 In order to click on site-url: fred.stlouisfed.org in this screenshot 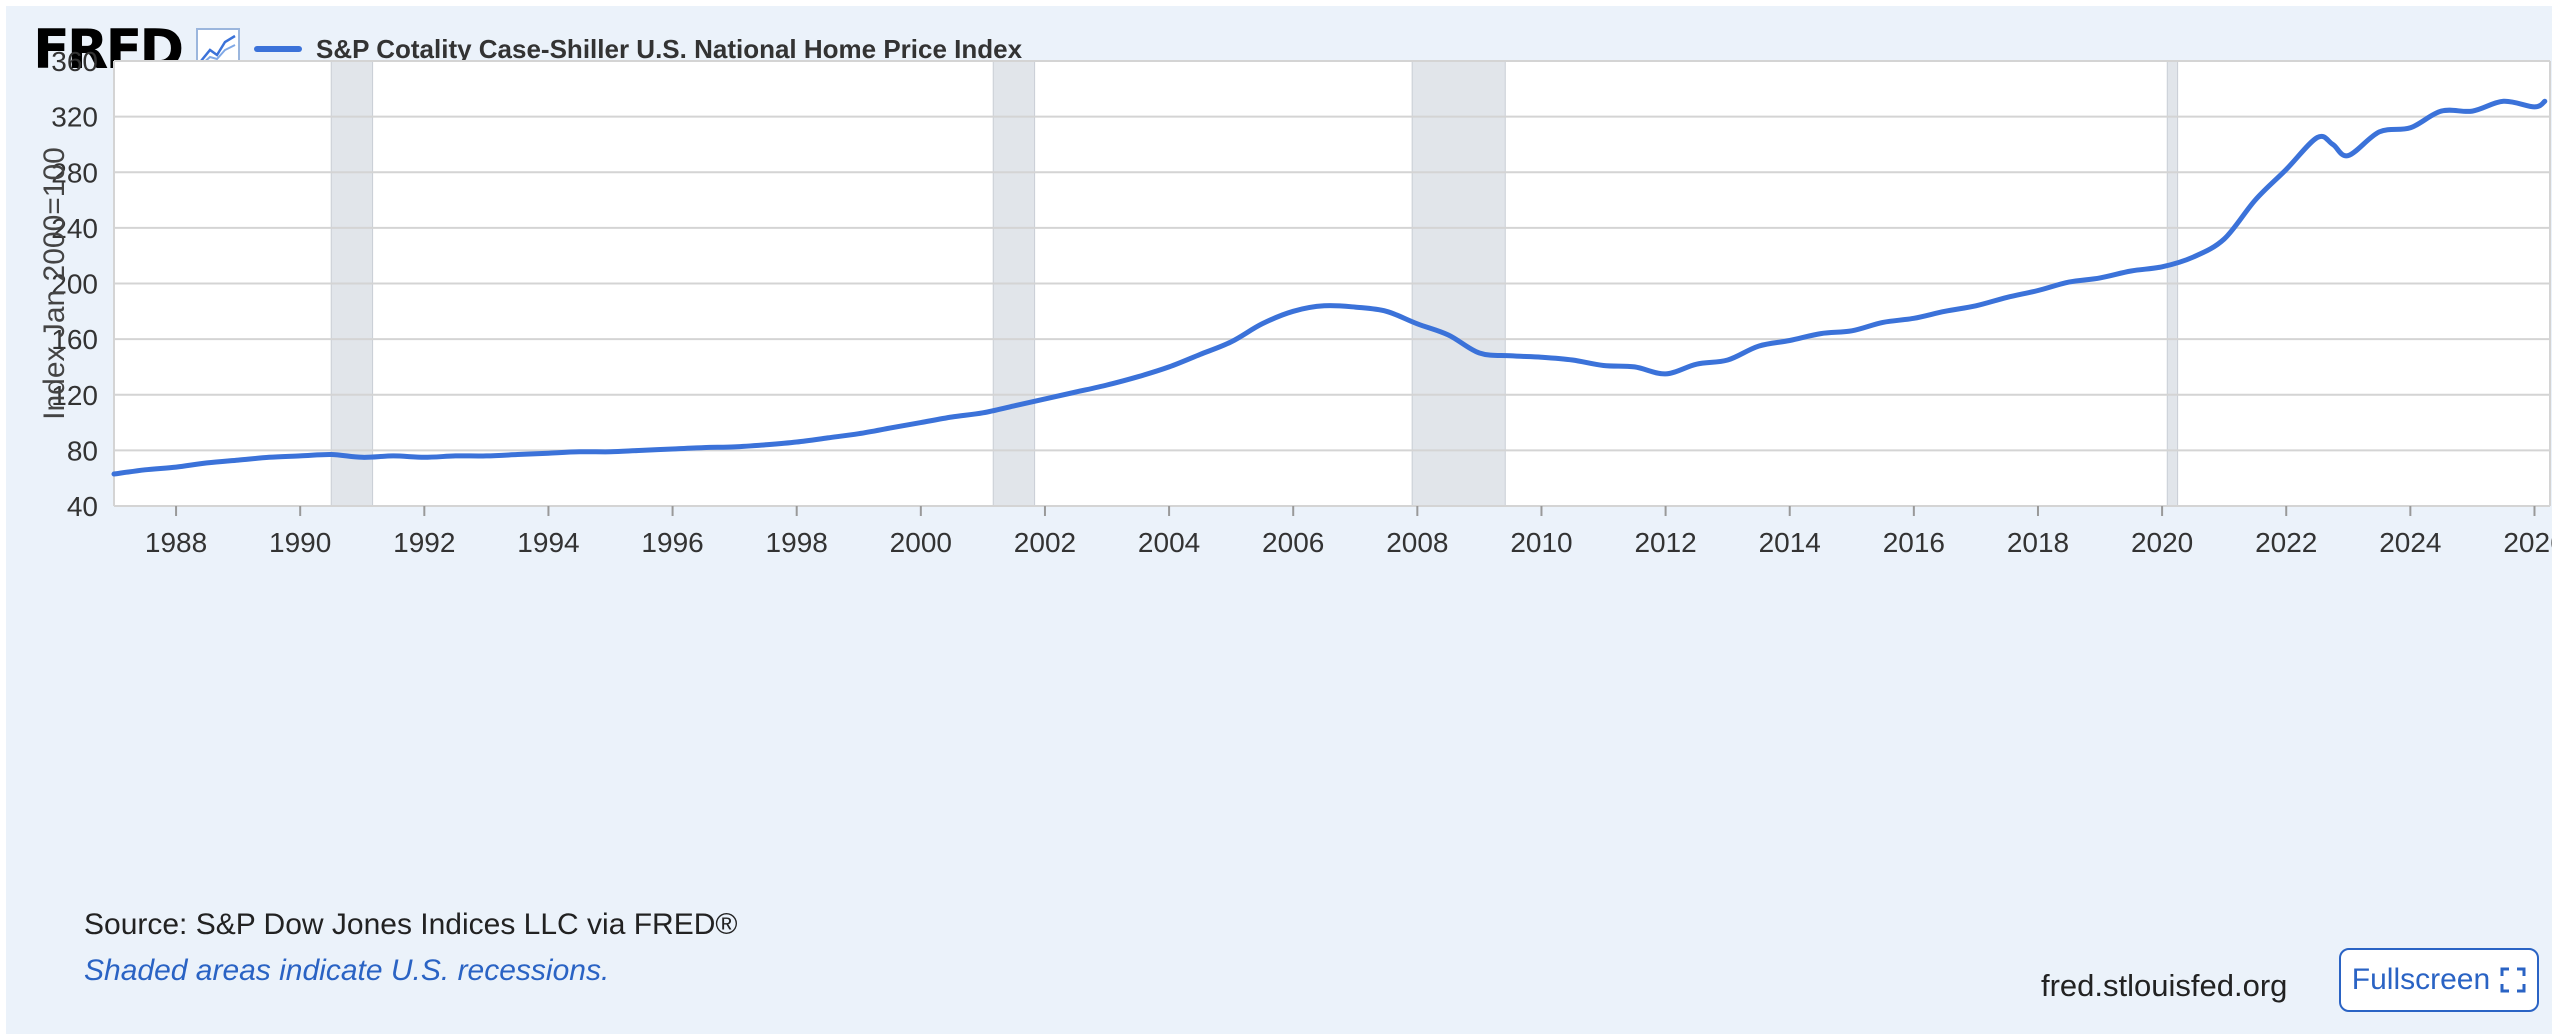, I will do `click(2164, 985)`.